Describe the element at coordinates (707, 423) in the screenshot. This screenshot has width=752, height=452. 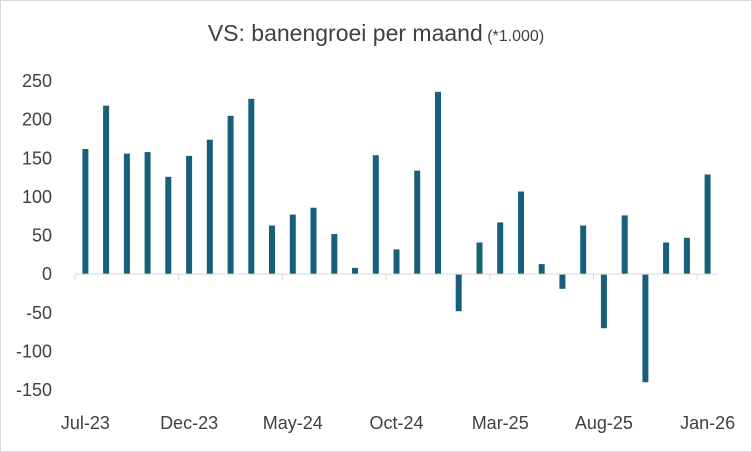
I see `x-tick-label: Jan-26` at that location.